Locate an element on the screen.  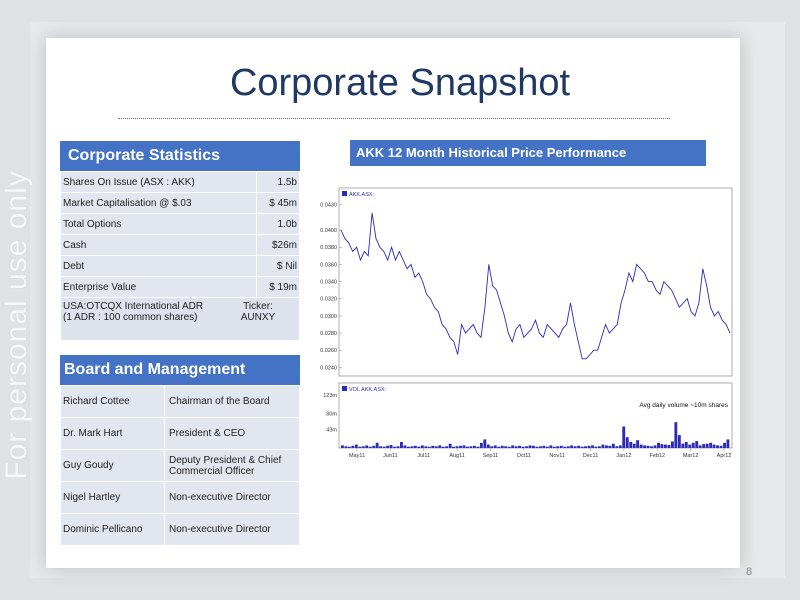
stat-value: $26m is located at coordinates (278, 245).